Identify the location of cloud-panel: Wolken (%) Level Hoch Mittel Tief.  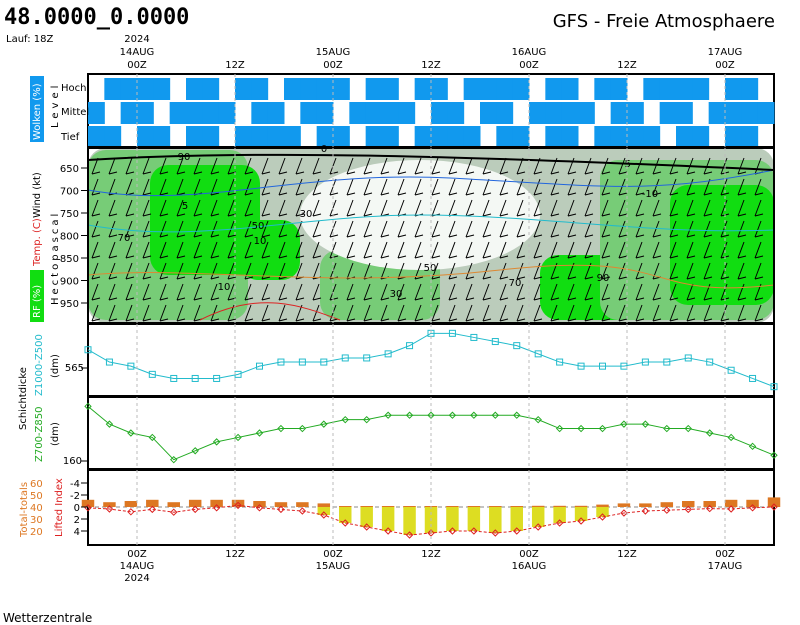
(402, 110).